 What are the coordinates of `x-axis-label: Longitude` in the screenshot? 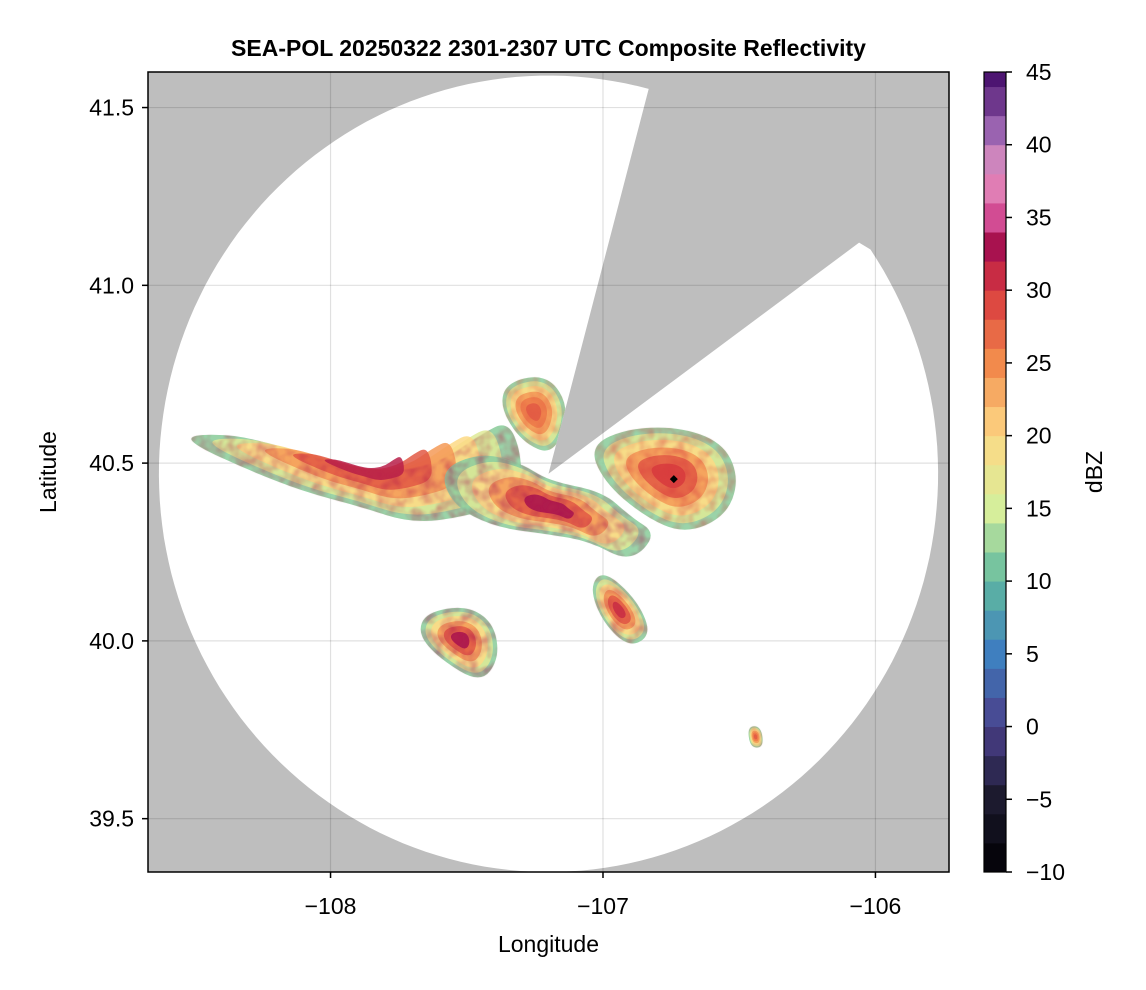 It's located at (548, 944).